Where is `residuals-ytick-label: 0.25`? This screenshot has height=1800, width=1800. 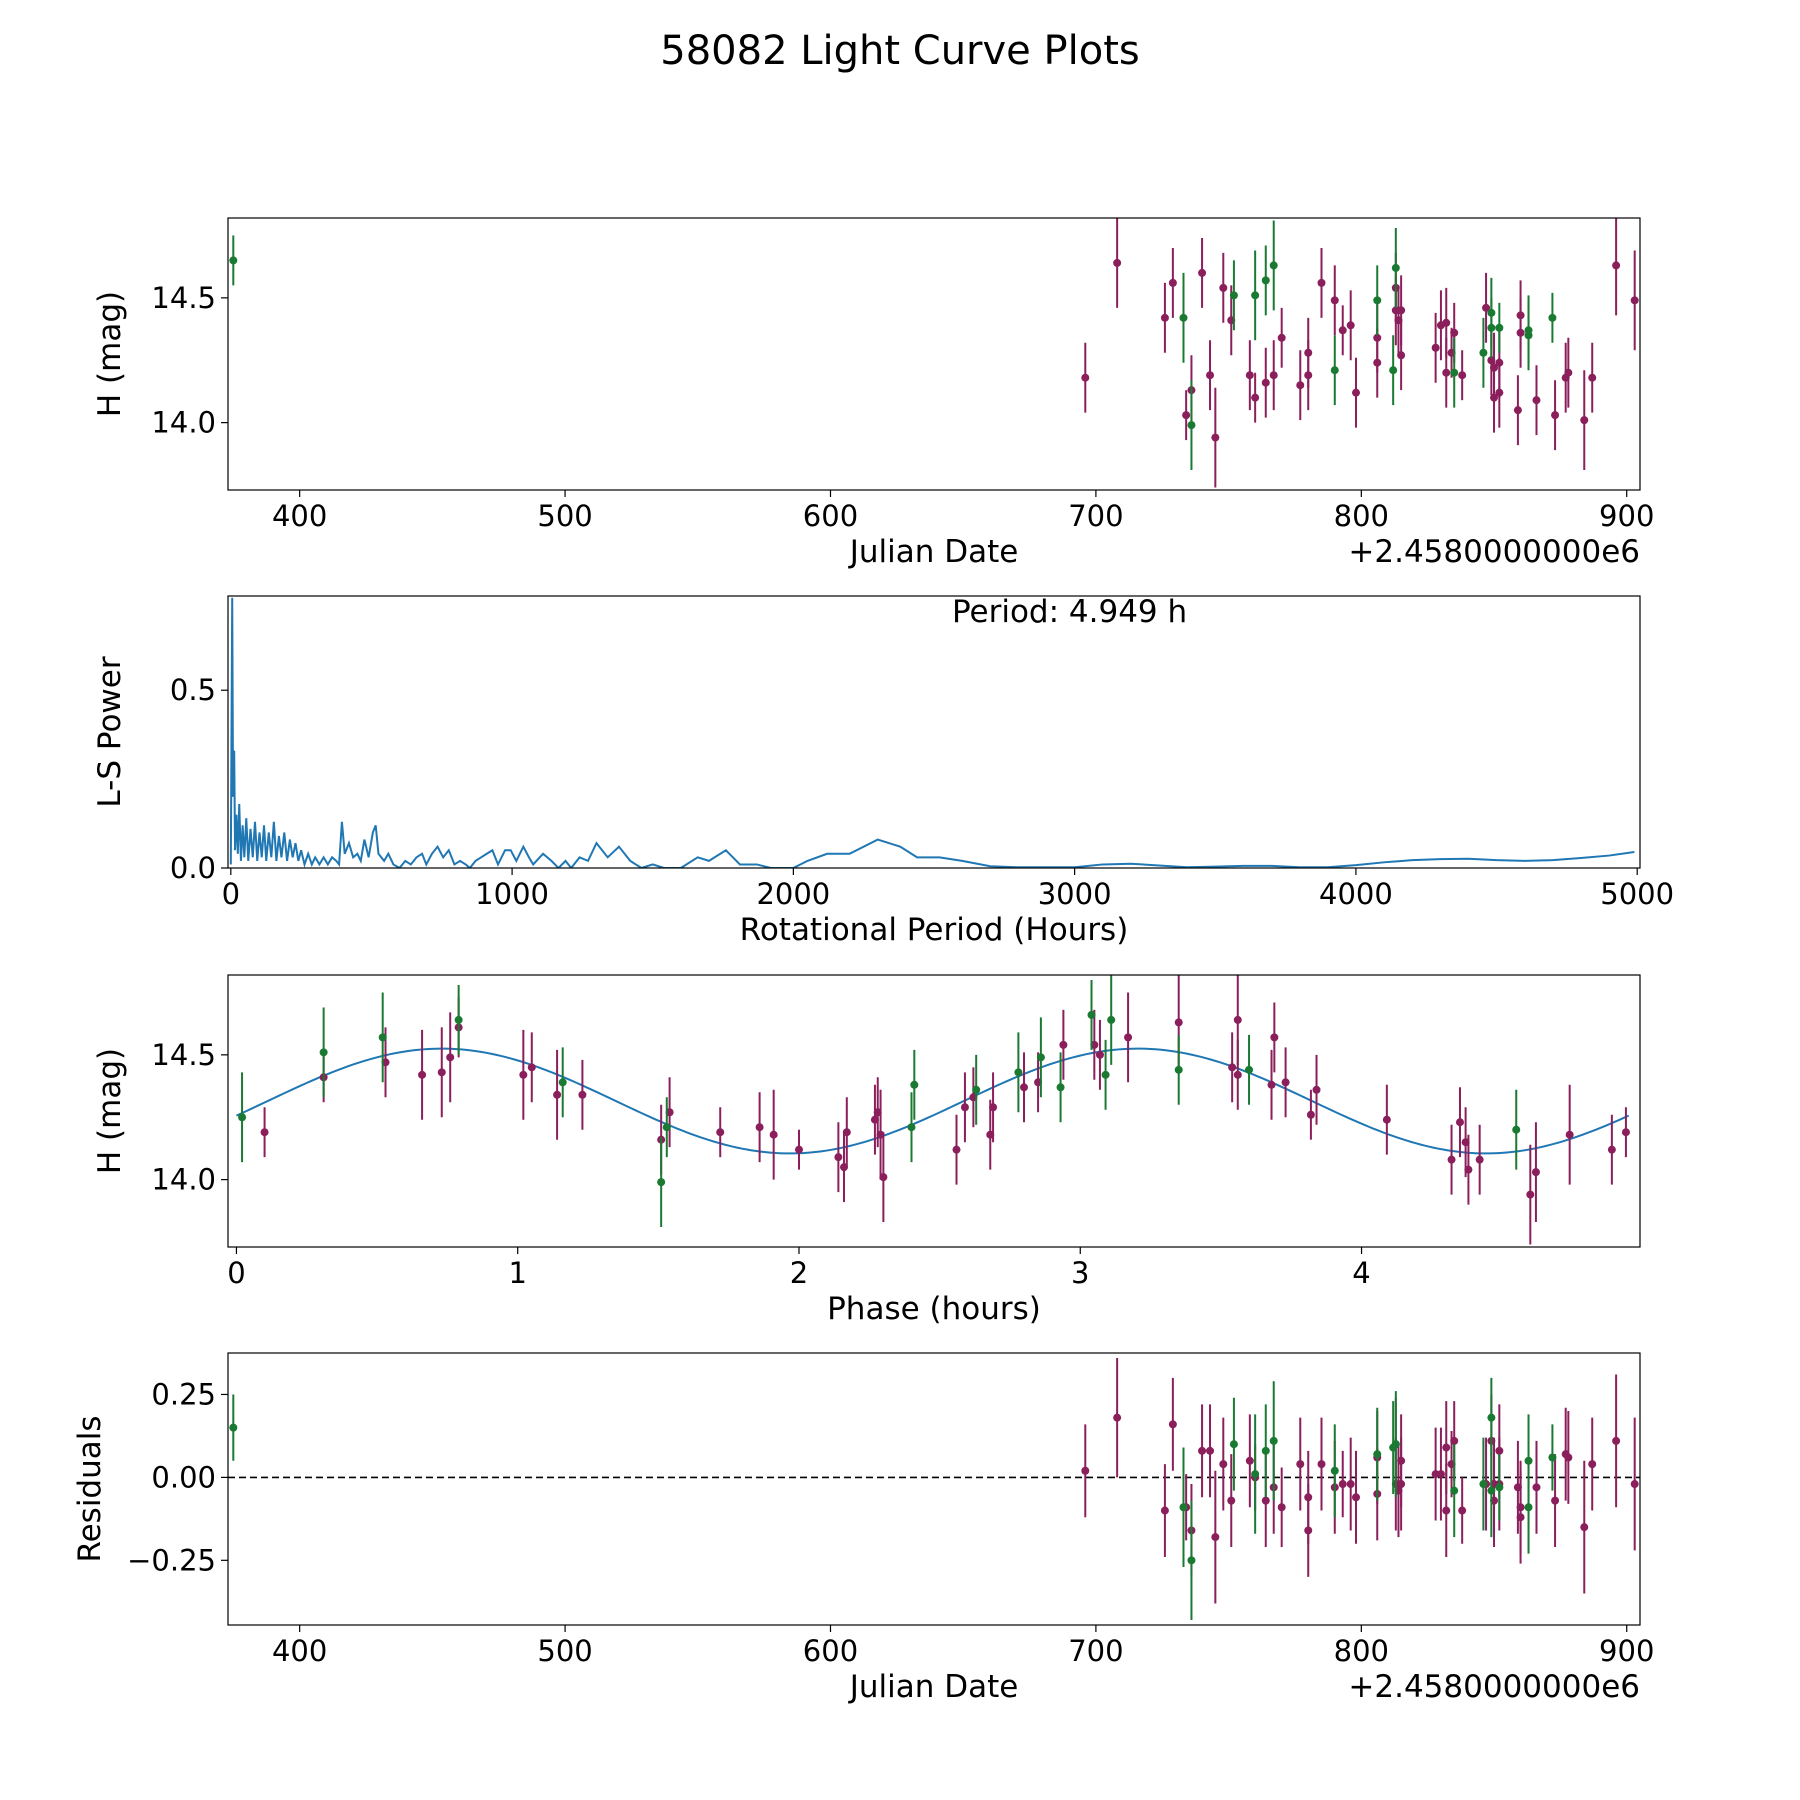
residuals-ytick-label: 0.25 is located at coordinates (183, 1394).